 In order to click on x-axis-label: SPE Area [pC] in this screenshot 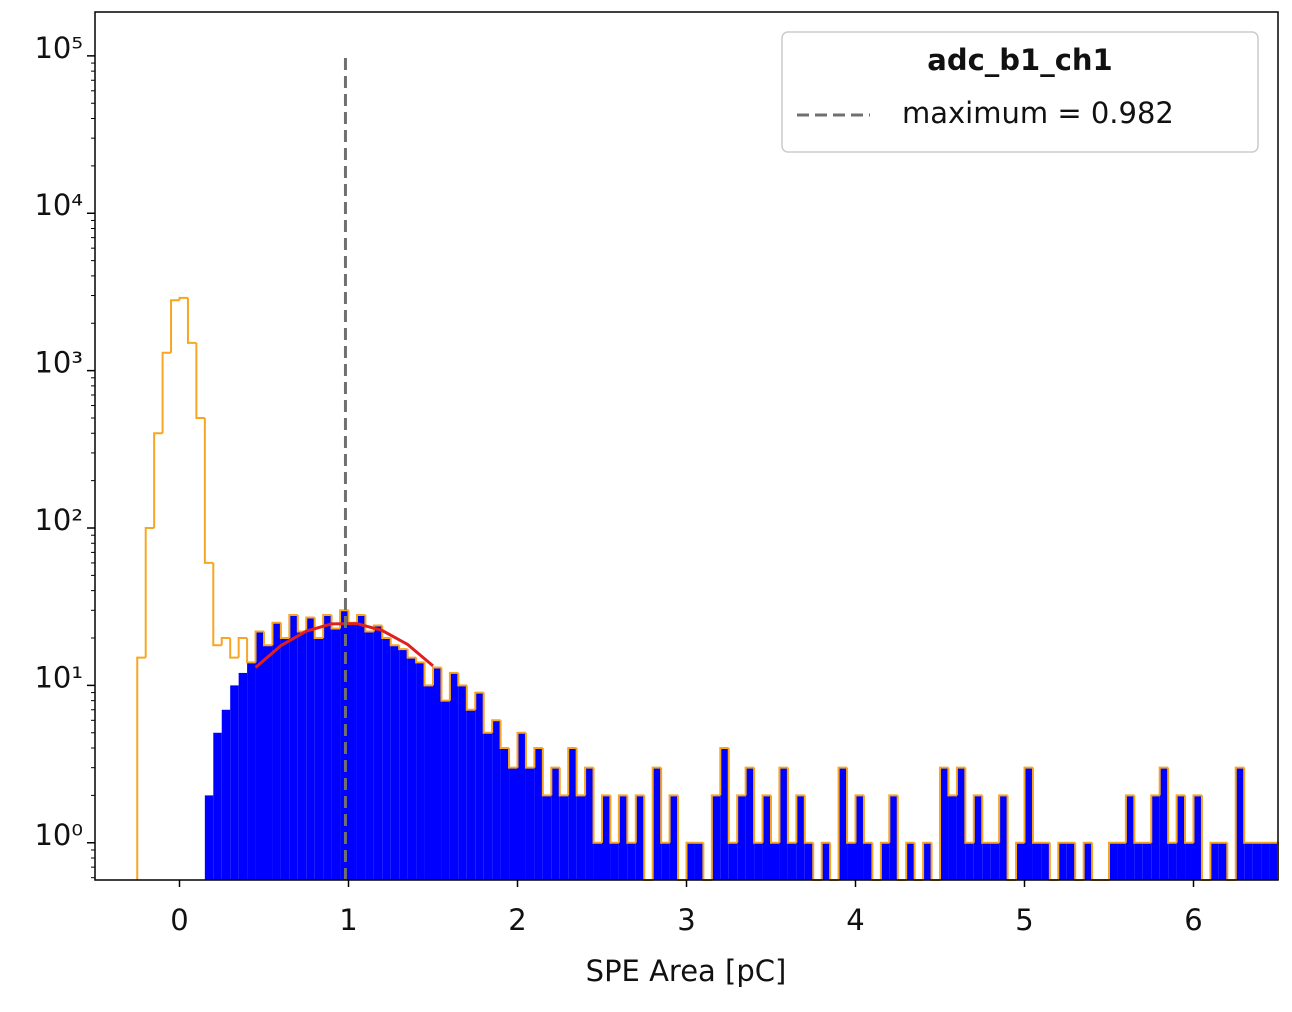, I will do `click(686, 971)`.